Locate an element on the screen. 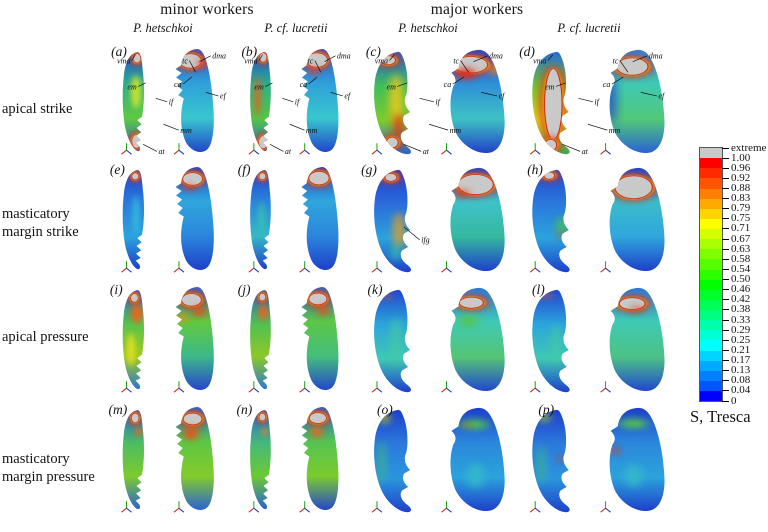 The height and width of the screenshot is (532, 768). species-header-3: P. hetschkoi is located at coordinates (428, 28).